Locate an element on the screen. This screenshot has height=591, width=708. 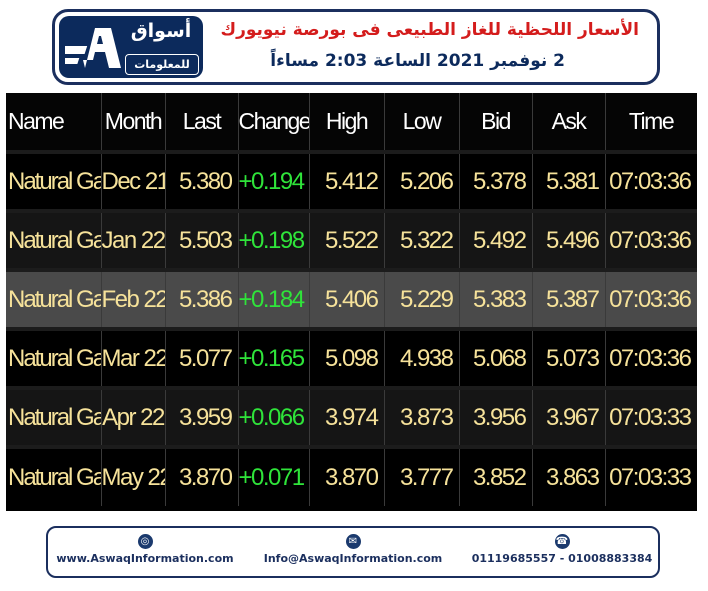
cell-ask: 3.967 is located at coordinates (569, 416).